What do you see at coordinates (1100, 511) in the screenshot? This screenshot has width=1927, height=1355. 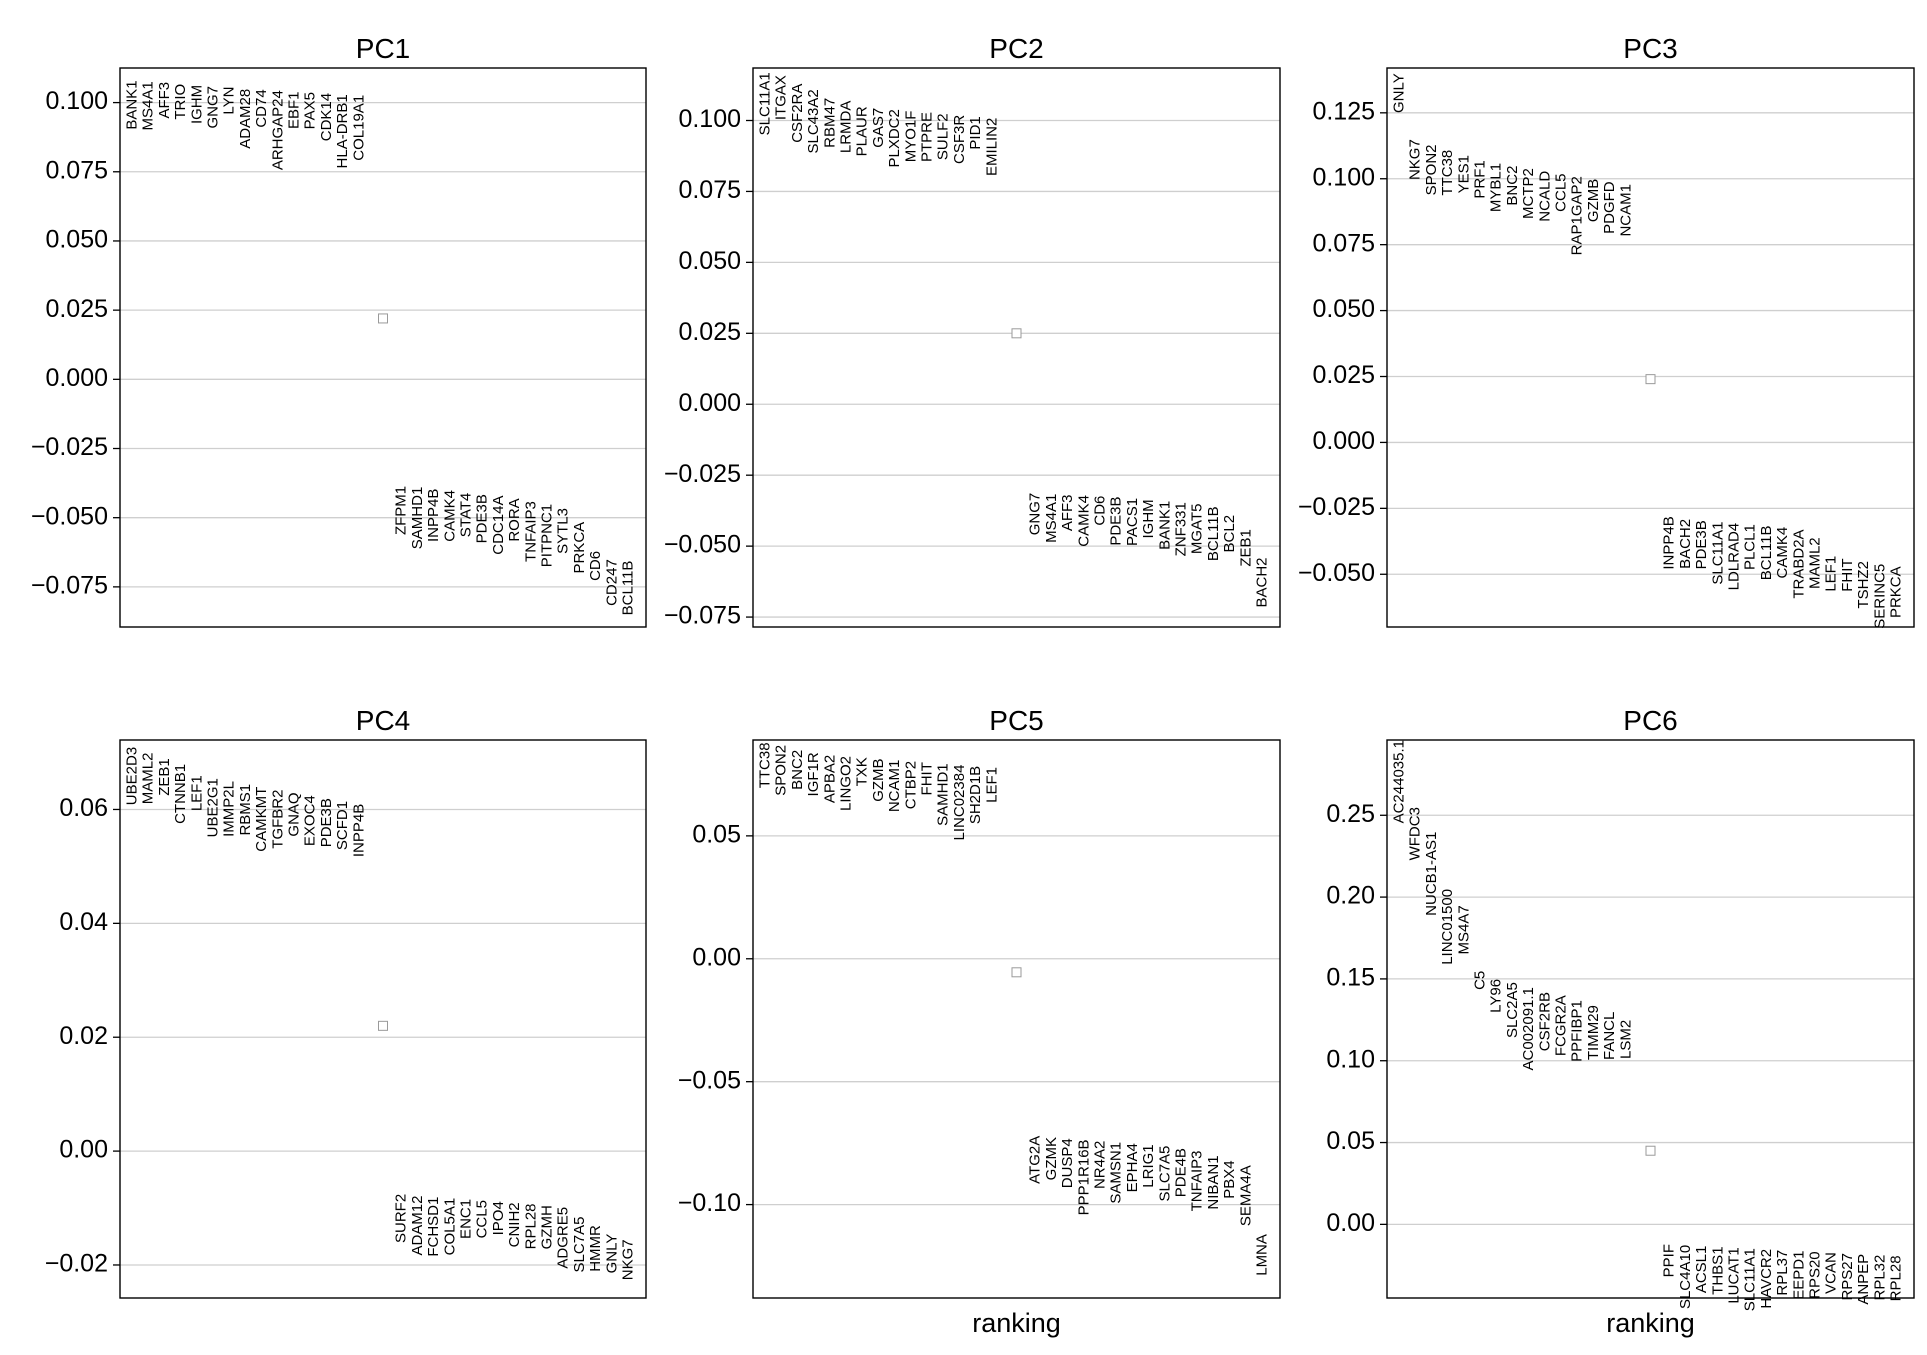 I see `gene-label: CD6` at bounding box center [1100, 511].